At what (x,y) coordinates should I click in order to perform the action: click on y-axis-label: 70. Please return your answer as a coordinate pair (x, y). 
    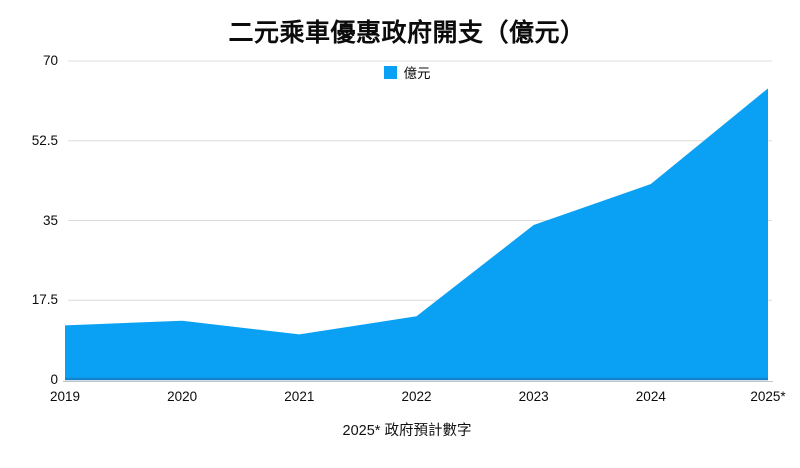
    Looking at the image, I should click on (50, 60).